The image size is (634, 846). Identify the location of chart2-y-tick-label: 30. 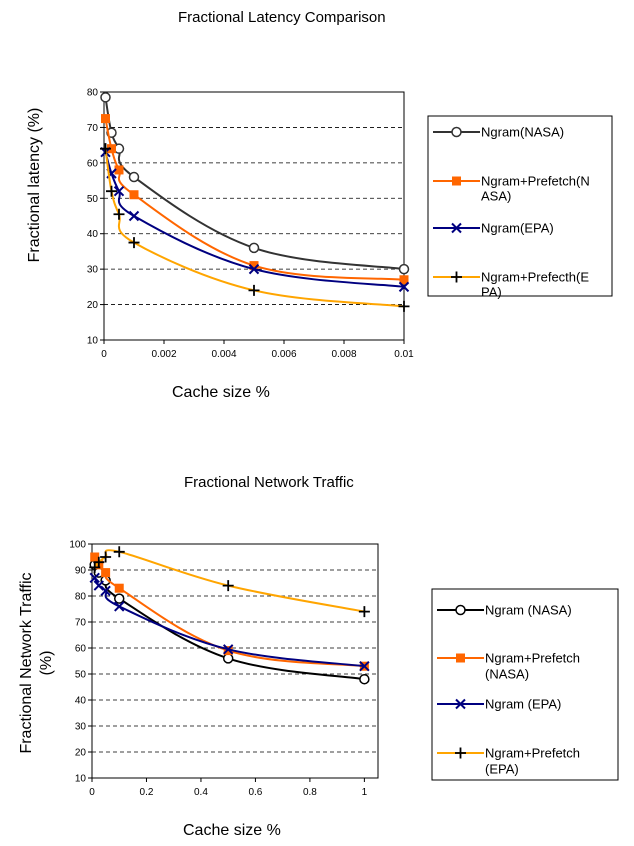
(81, 727).